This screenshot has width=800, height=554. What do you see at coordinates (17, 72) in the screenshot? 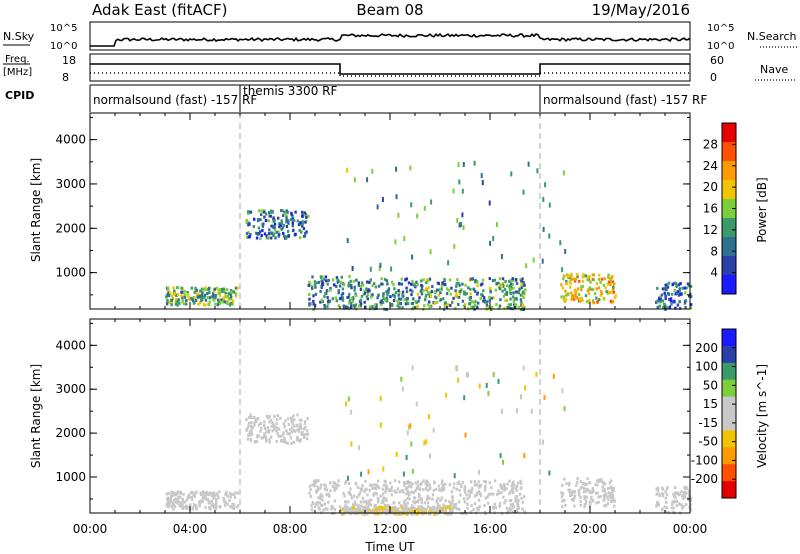
I see `freq-label-line2: [MHz]` at bounding box center [17, 72].